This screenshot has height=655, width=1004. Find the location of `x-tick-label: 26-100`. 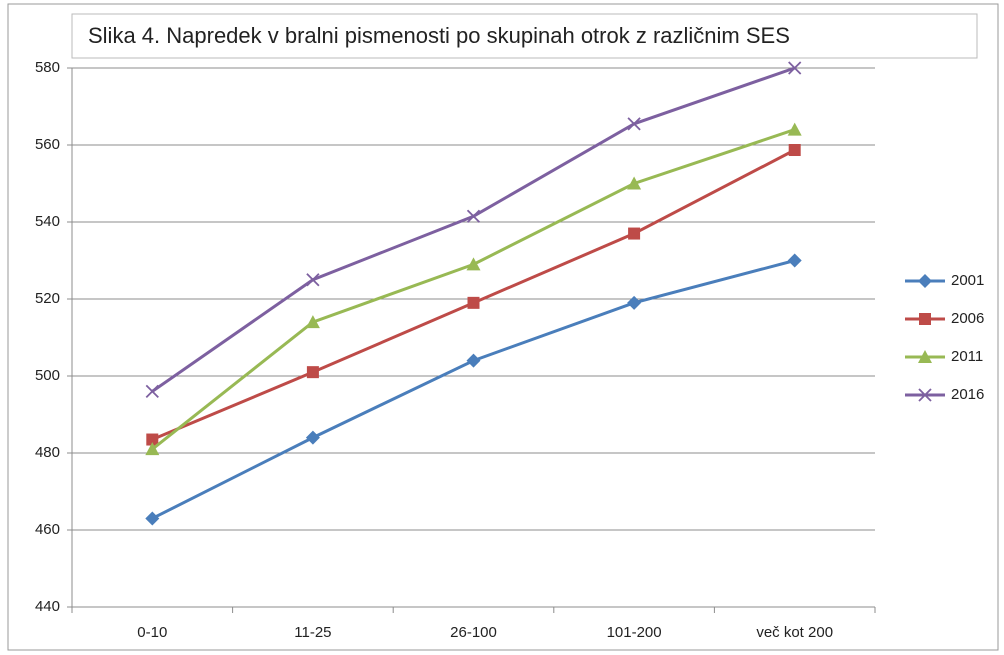

x-tick-label: 26-100 is located at coordinates (473, 632).